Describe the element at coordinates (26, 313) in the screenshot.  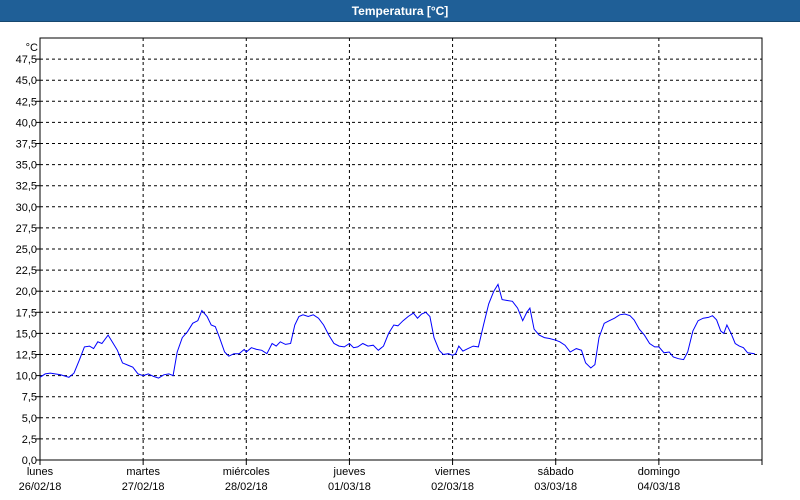
I see `y-tick-label: 17,5` at that location.